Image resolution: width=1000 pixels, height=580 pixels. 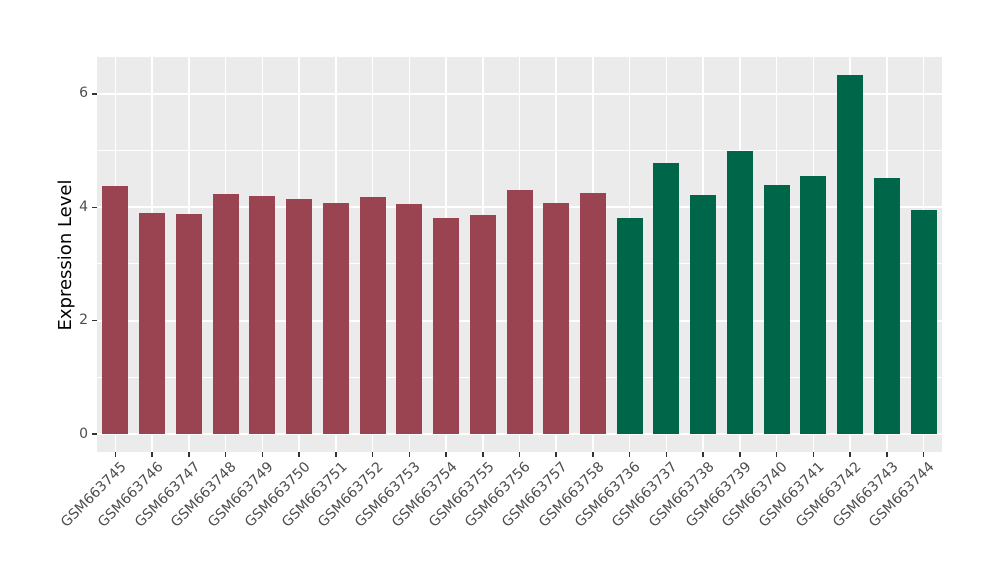 What do you see at coordinates (409, 318) in the screenshot?
I see `bar-GSM663753` at bounding box center [409, 318].